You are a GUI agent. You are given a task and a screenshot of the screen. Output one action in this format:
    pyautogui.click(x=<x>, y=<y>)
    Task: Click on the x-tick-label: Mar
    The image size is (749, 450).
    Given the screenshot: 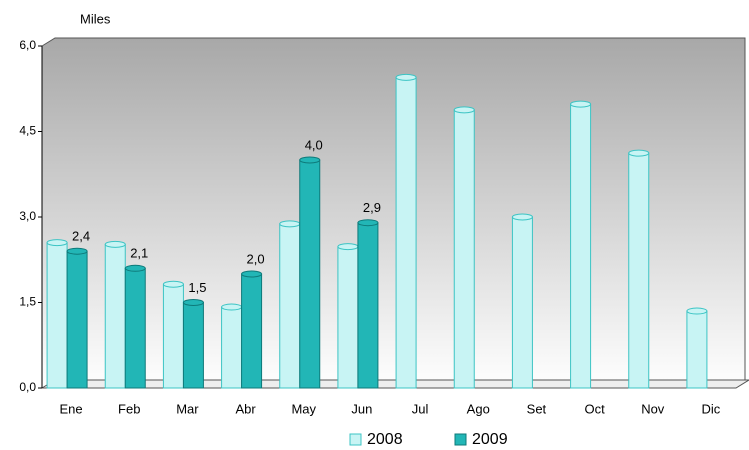 What is the action you would take?
    pyautogui.click(x=187, y=408)
    